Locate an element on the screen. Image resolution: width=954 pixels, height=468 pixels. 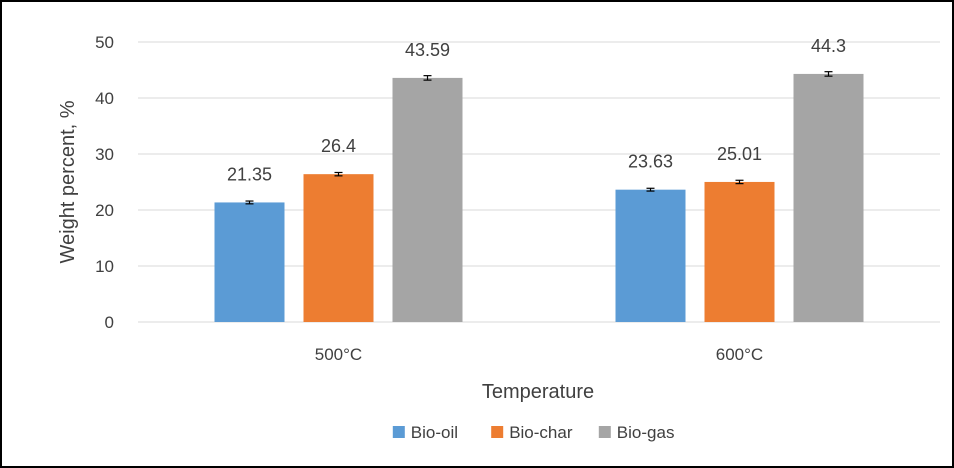
data-label-bio-gas-1: 43.59 is located at coordinates (427, 50).